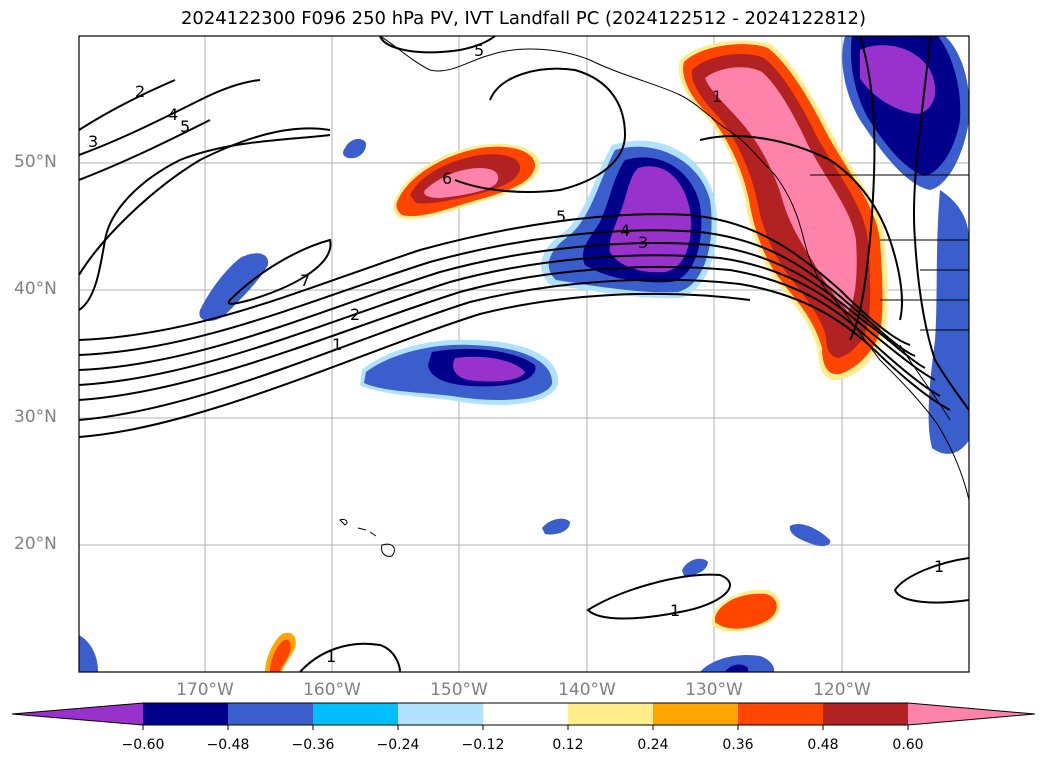  What do you see at coordinates (653, 745) in the screenshot?
I see `colorbar-tick-label: 0.24` at bounding box center [653, 745].